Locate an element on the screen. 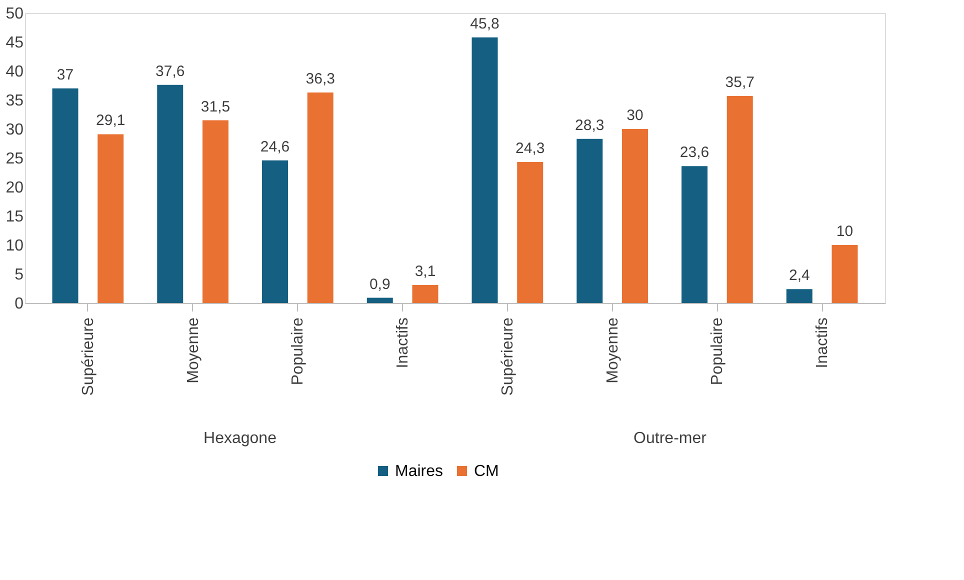 This screenshot has width=964, height=580. data-label: 35,7 is located at coordinates (739, 82).